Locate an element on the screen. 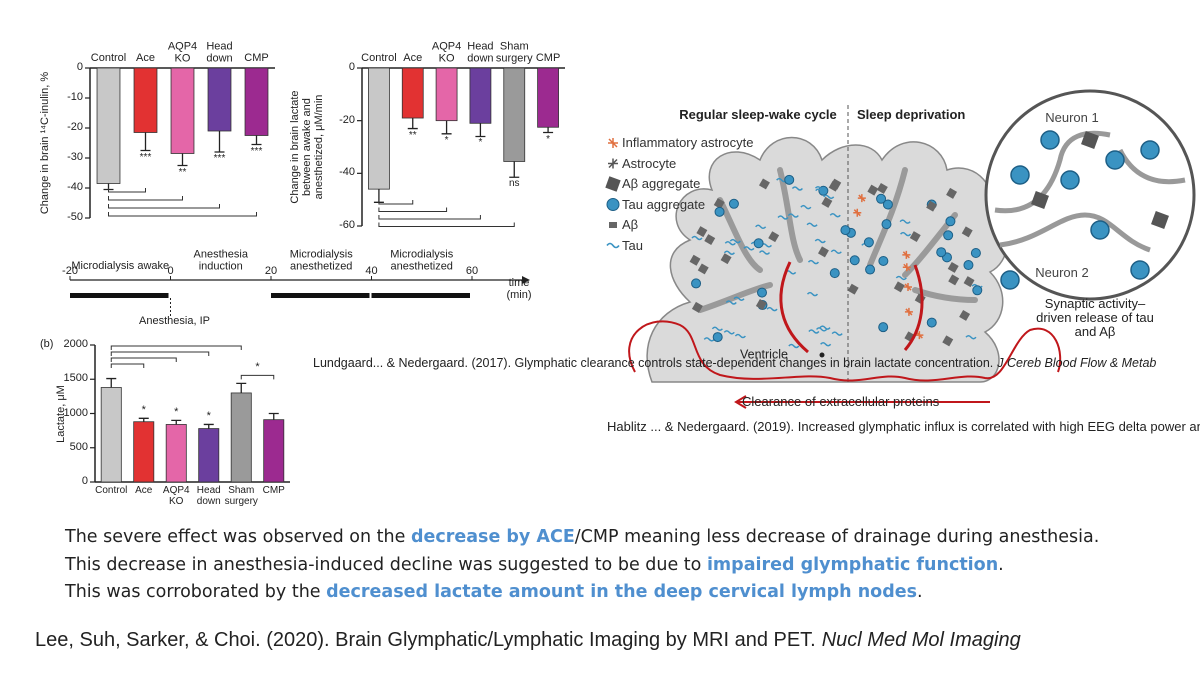 This screenshot has width=1200, height=675. body-text: . is located at coordinates (1001, 564).